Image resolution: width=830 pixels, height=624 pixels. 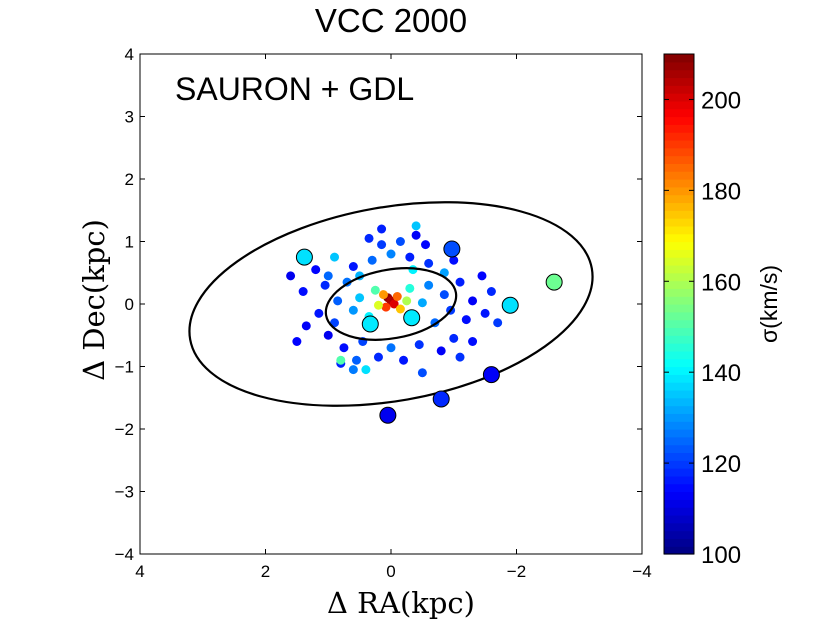 I want to click on y-axis-label: Δ Dec(kpc), so click(x=94, y=300).